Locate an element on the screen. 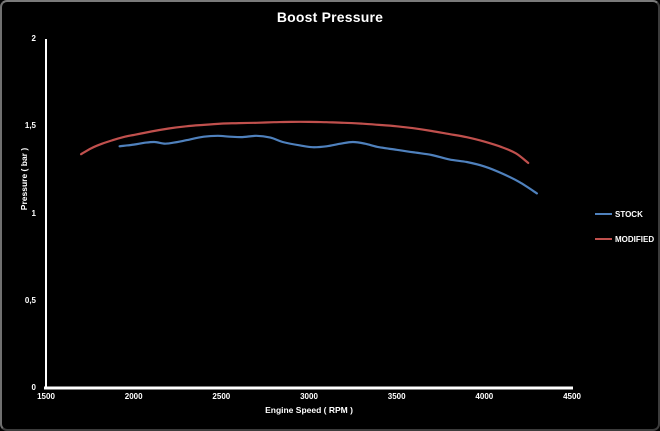  modified-line-swatch is located at coordinates (603, 239).